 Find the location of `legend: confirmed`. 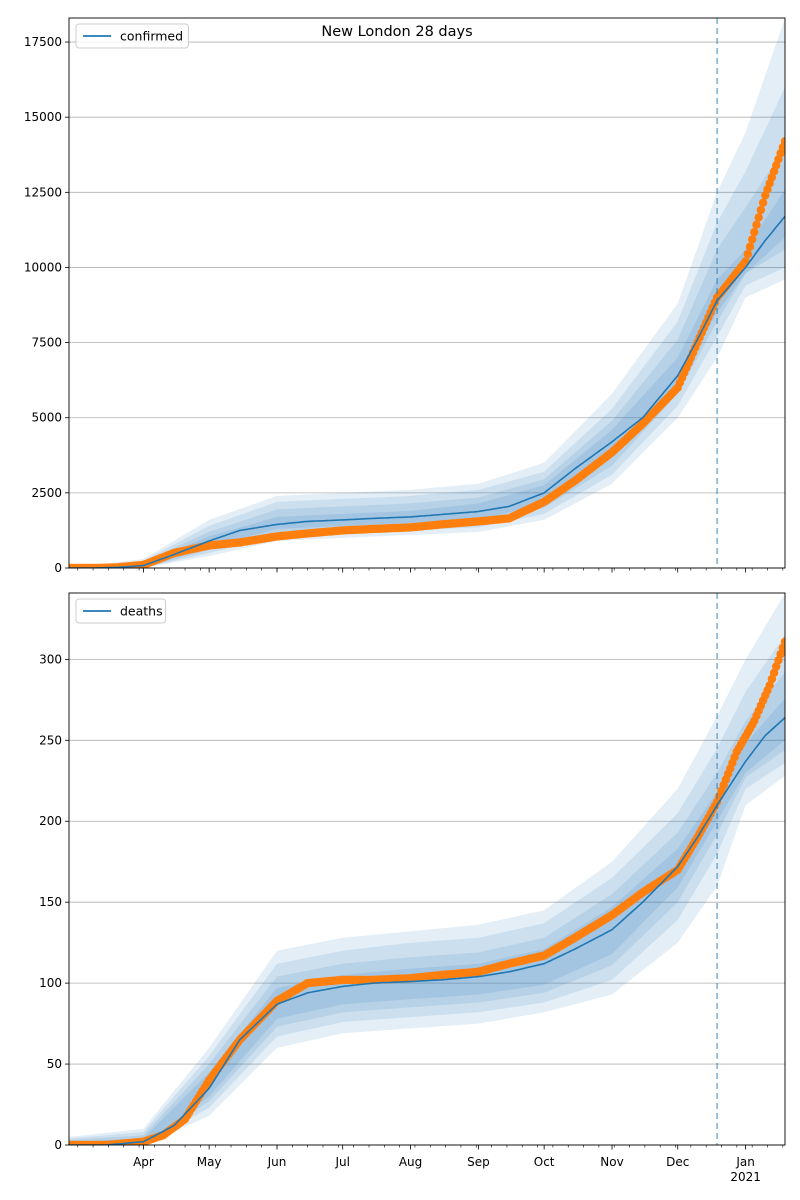

legend: confirmed is located at coordinates (132, 36).